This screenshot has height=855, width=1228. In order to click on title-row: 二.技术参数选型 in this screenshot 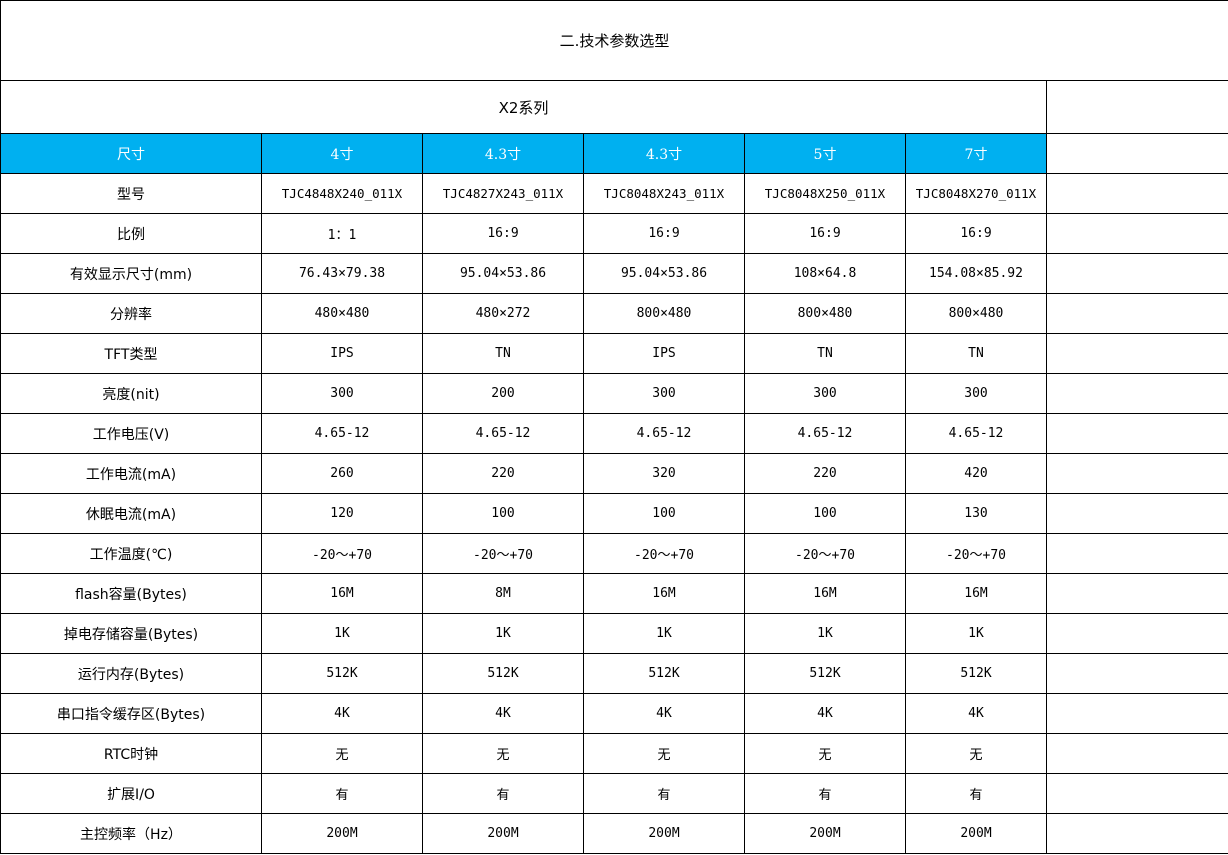, I will do `click(614, 40)`.